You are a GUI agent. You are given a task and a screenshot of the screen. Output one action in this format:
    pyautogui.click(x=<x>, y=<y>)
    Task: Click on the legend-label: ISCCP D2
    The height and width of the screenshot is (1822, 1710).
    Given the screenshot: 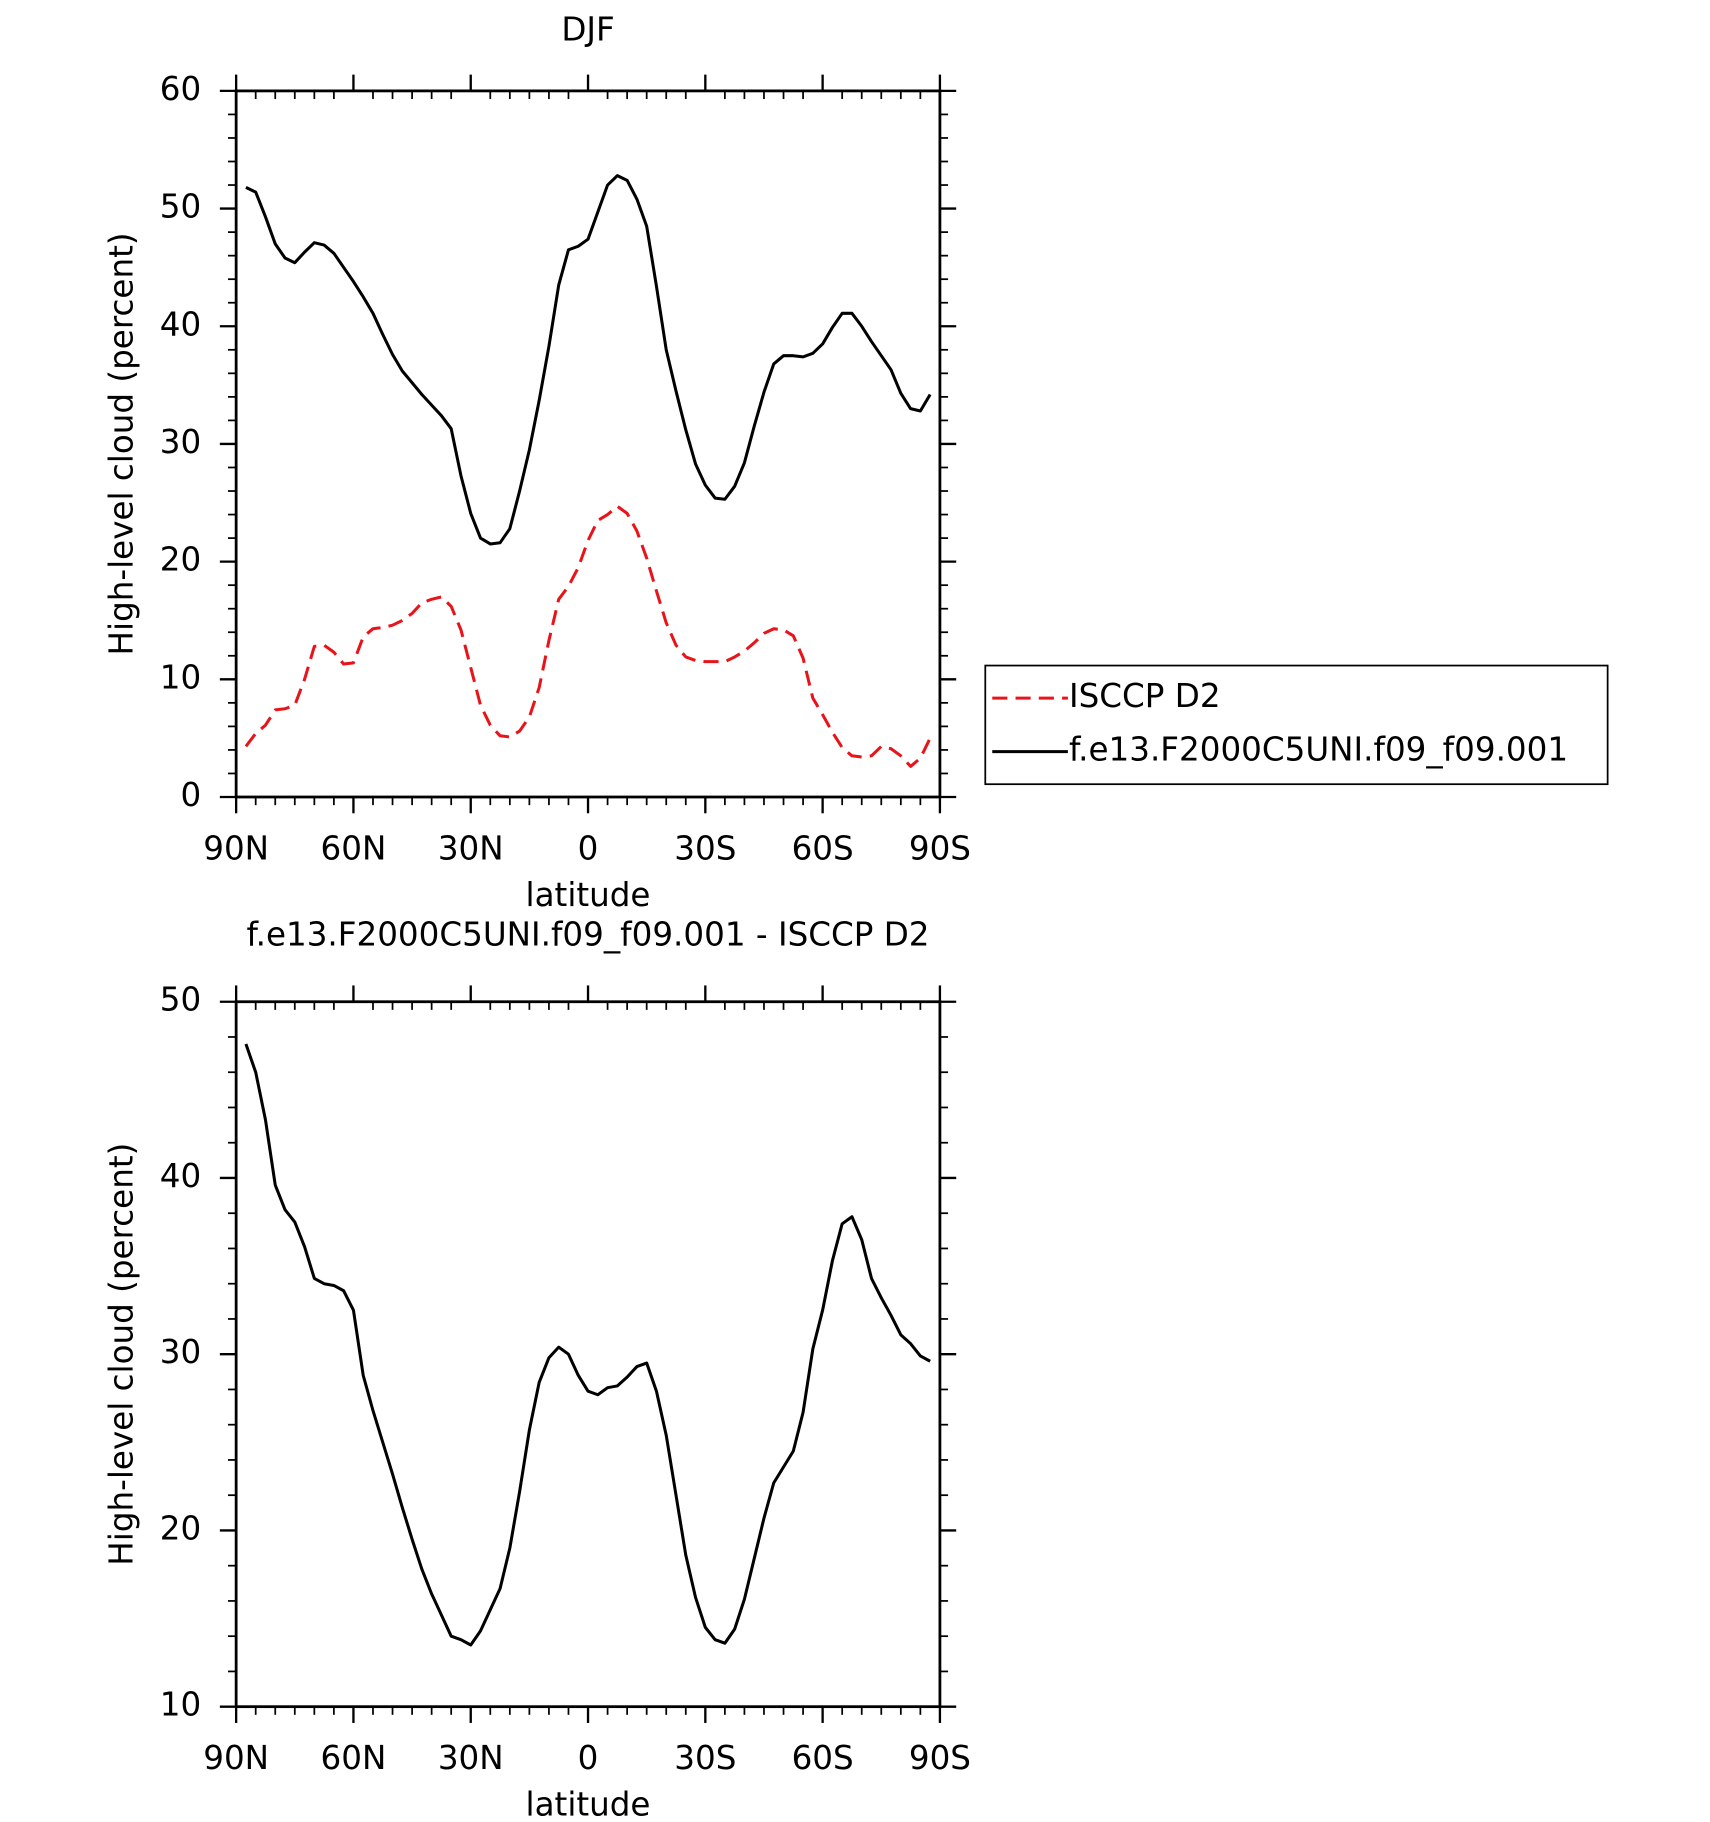 What is the action you would take?
    pyautogui.click(x=1145, y=696)
    